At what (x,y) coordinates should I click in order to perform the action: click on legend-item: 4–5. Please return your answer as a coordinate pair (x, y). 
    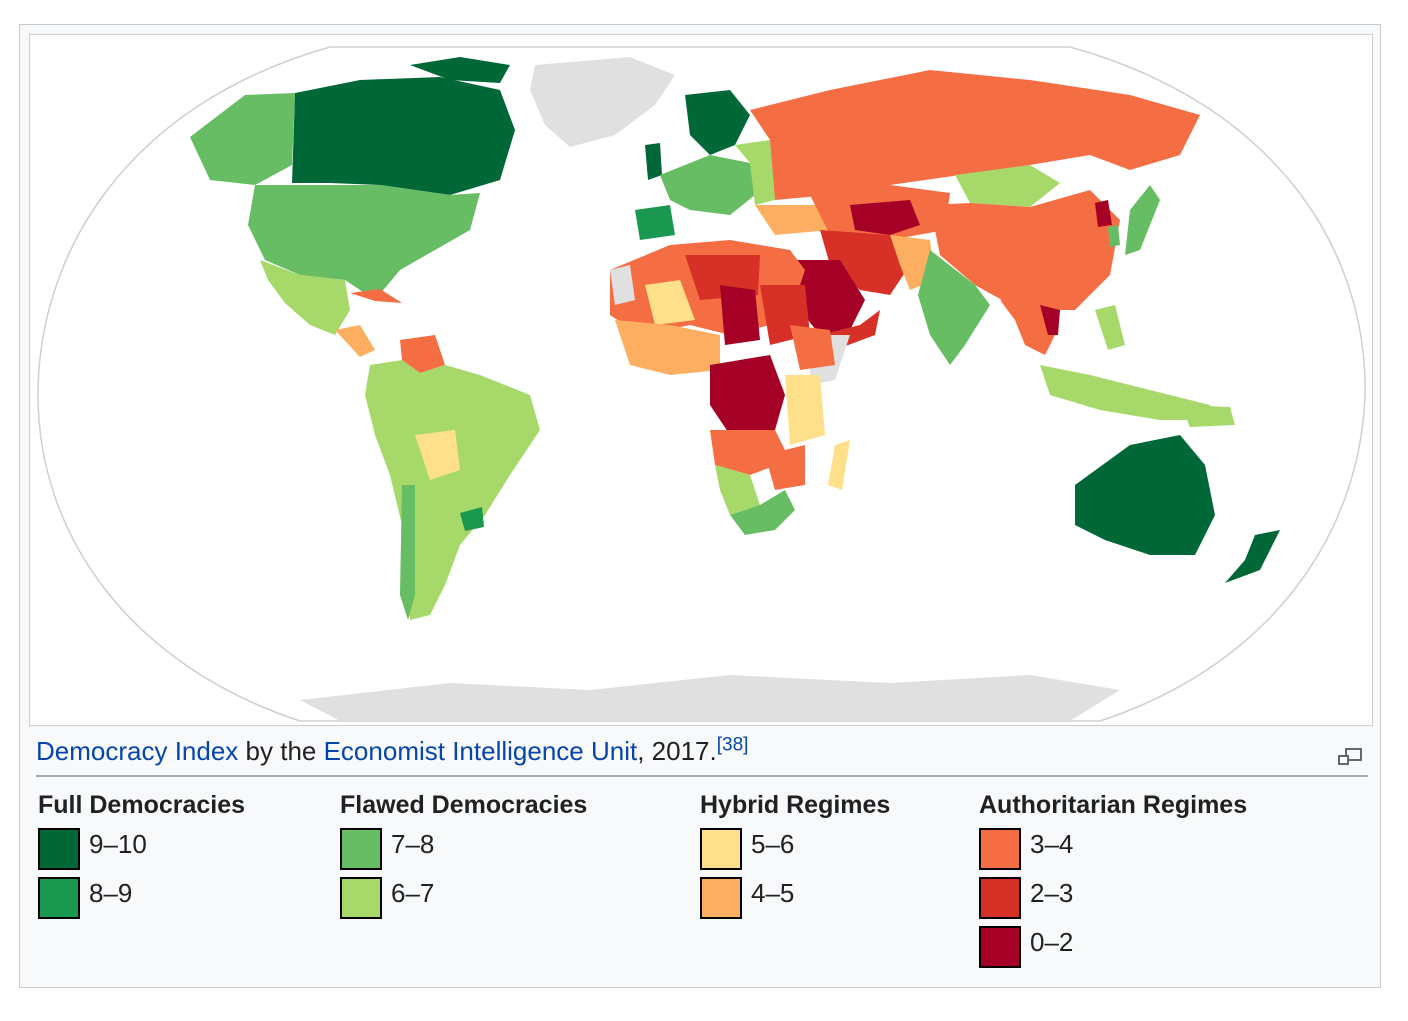
    Looking at the image, I should click on (795, 896).